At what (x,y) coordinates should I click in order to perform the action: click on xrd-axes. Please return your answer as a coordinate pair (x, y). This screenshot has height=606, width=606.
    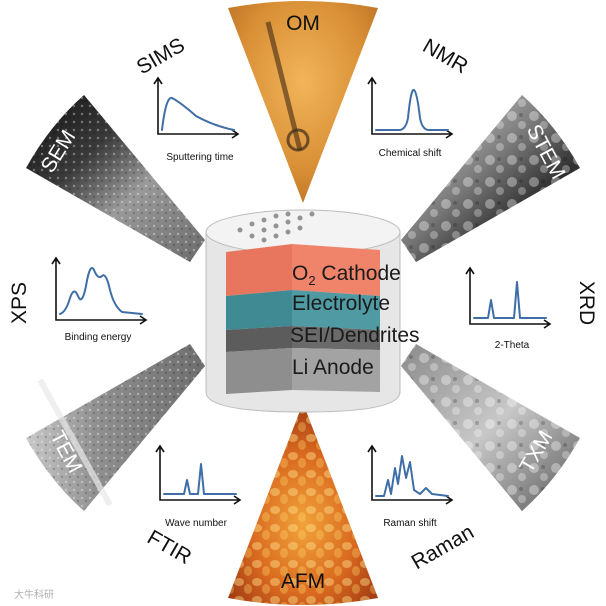
    Looking at the image, I should click on (508, 297).